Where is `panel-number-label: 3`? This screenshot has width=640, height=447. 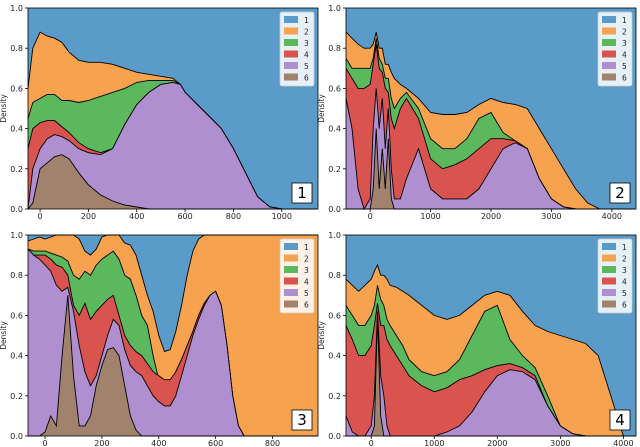
panel-number-label: 3 is located at coordinates (302, 420).